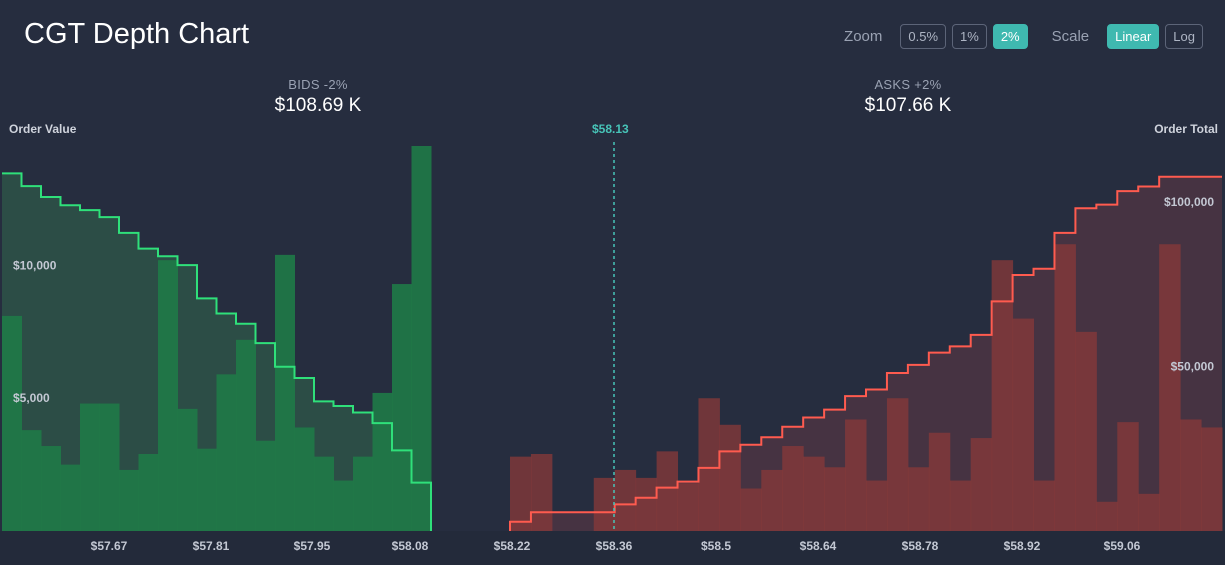 The image size is (1225, 565). I want to click on left-axis-tick-label: $10,000, so click(35, 265).